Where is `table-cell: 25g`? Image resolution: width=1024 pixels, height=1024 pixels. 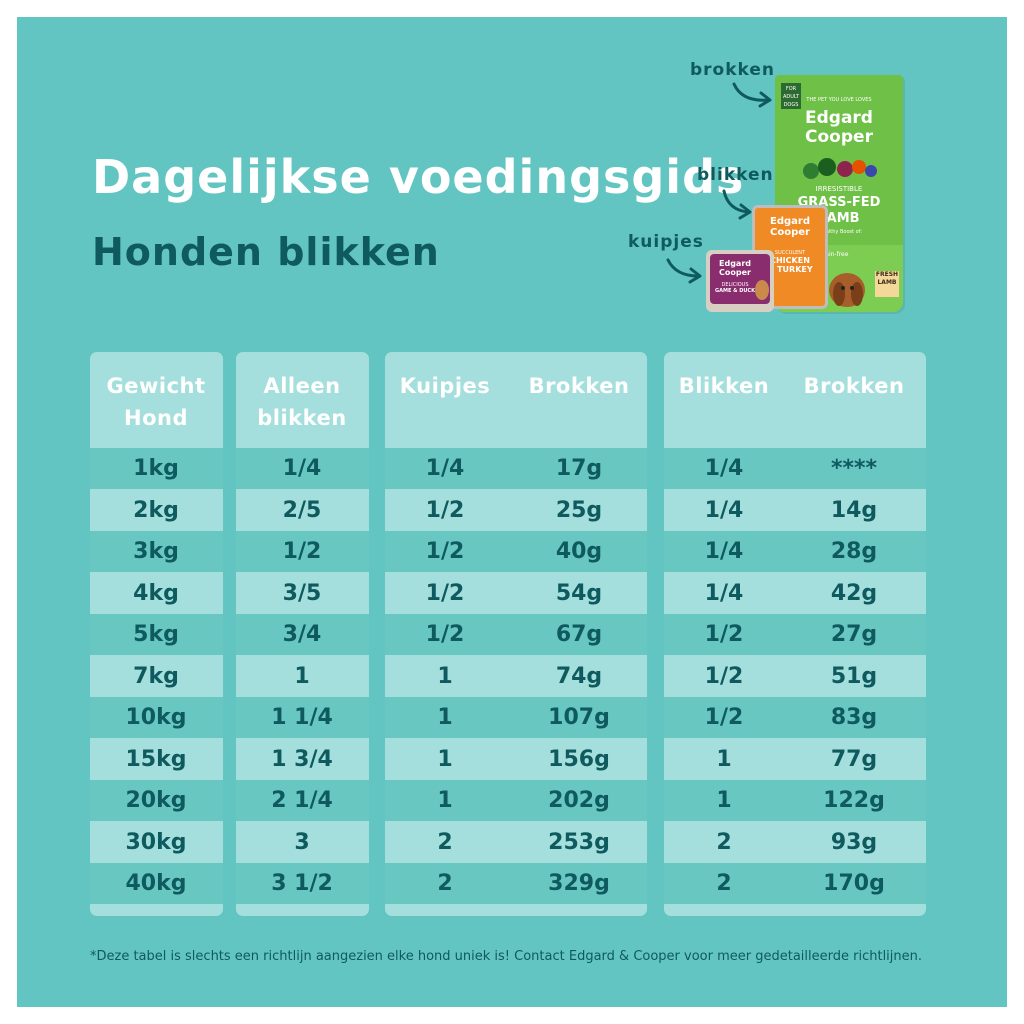
table-cell: 25g is located at coordinates (579, 510).